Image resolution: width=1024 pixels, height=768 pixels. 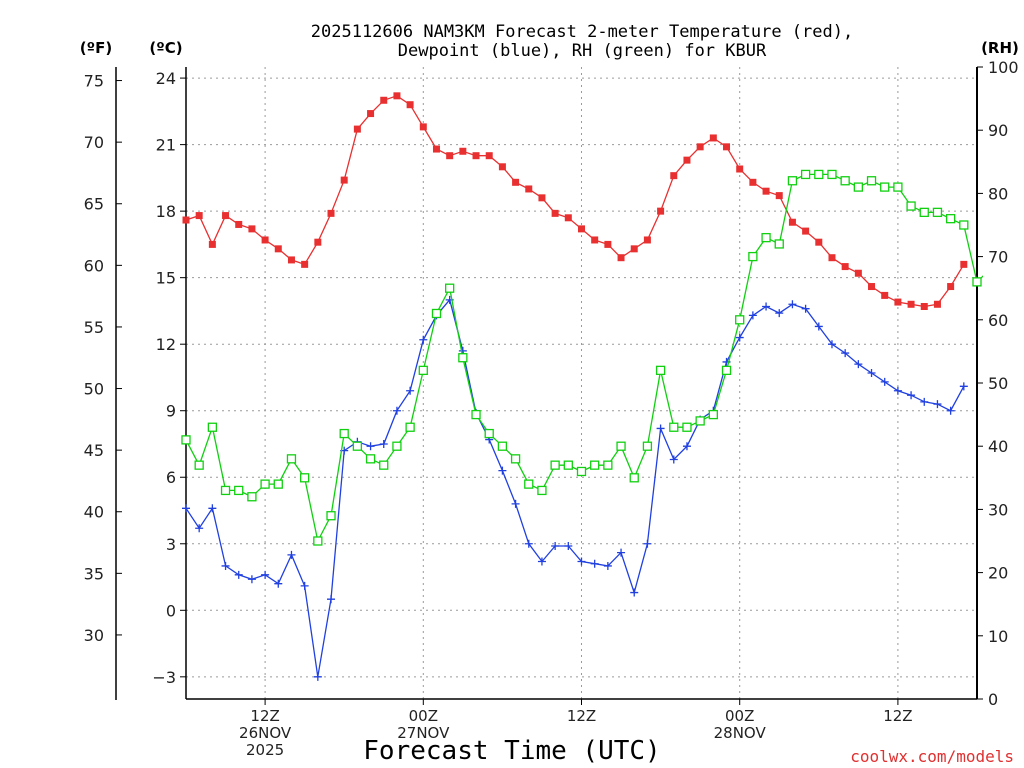 What do you see at coordinates (739, 716) in the screenshot?
I see `x-tick-label: 00Z` at bounding box center [739, 716].